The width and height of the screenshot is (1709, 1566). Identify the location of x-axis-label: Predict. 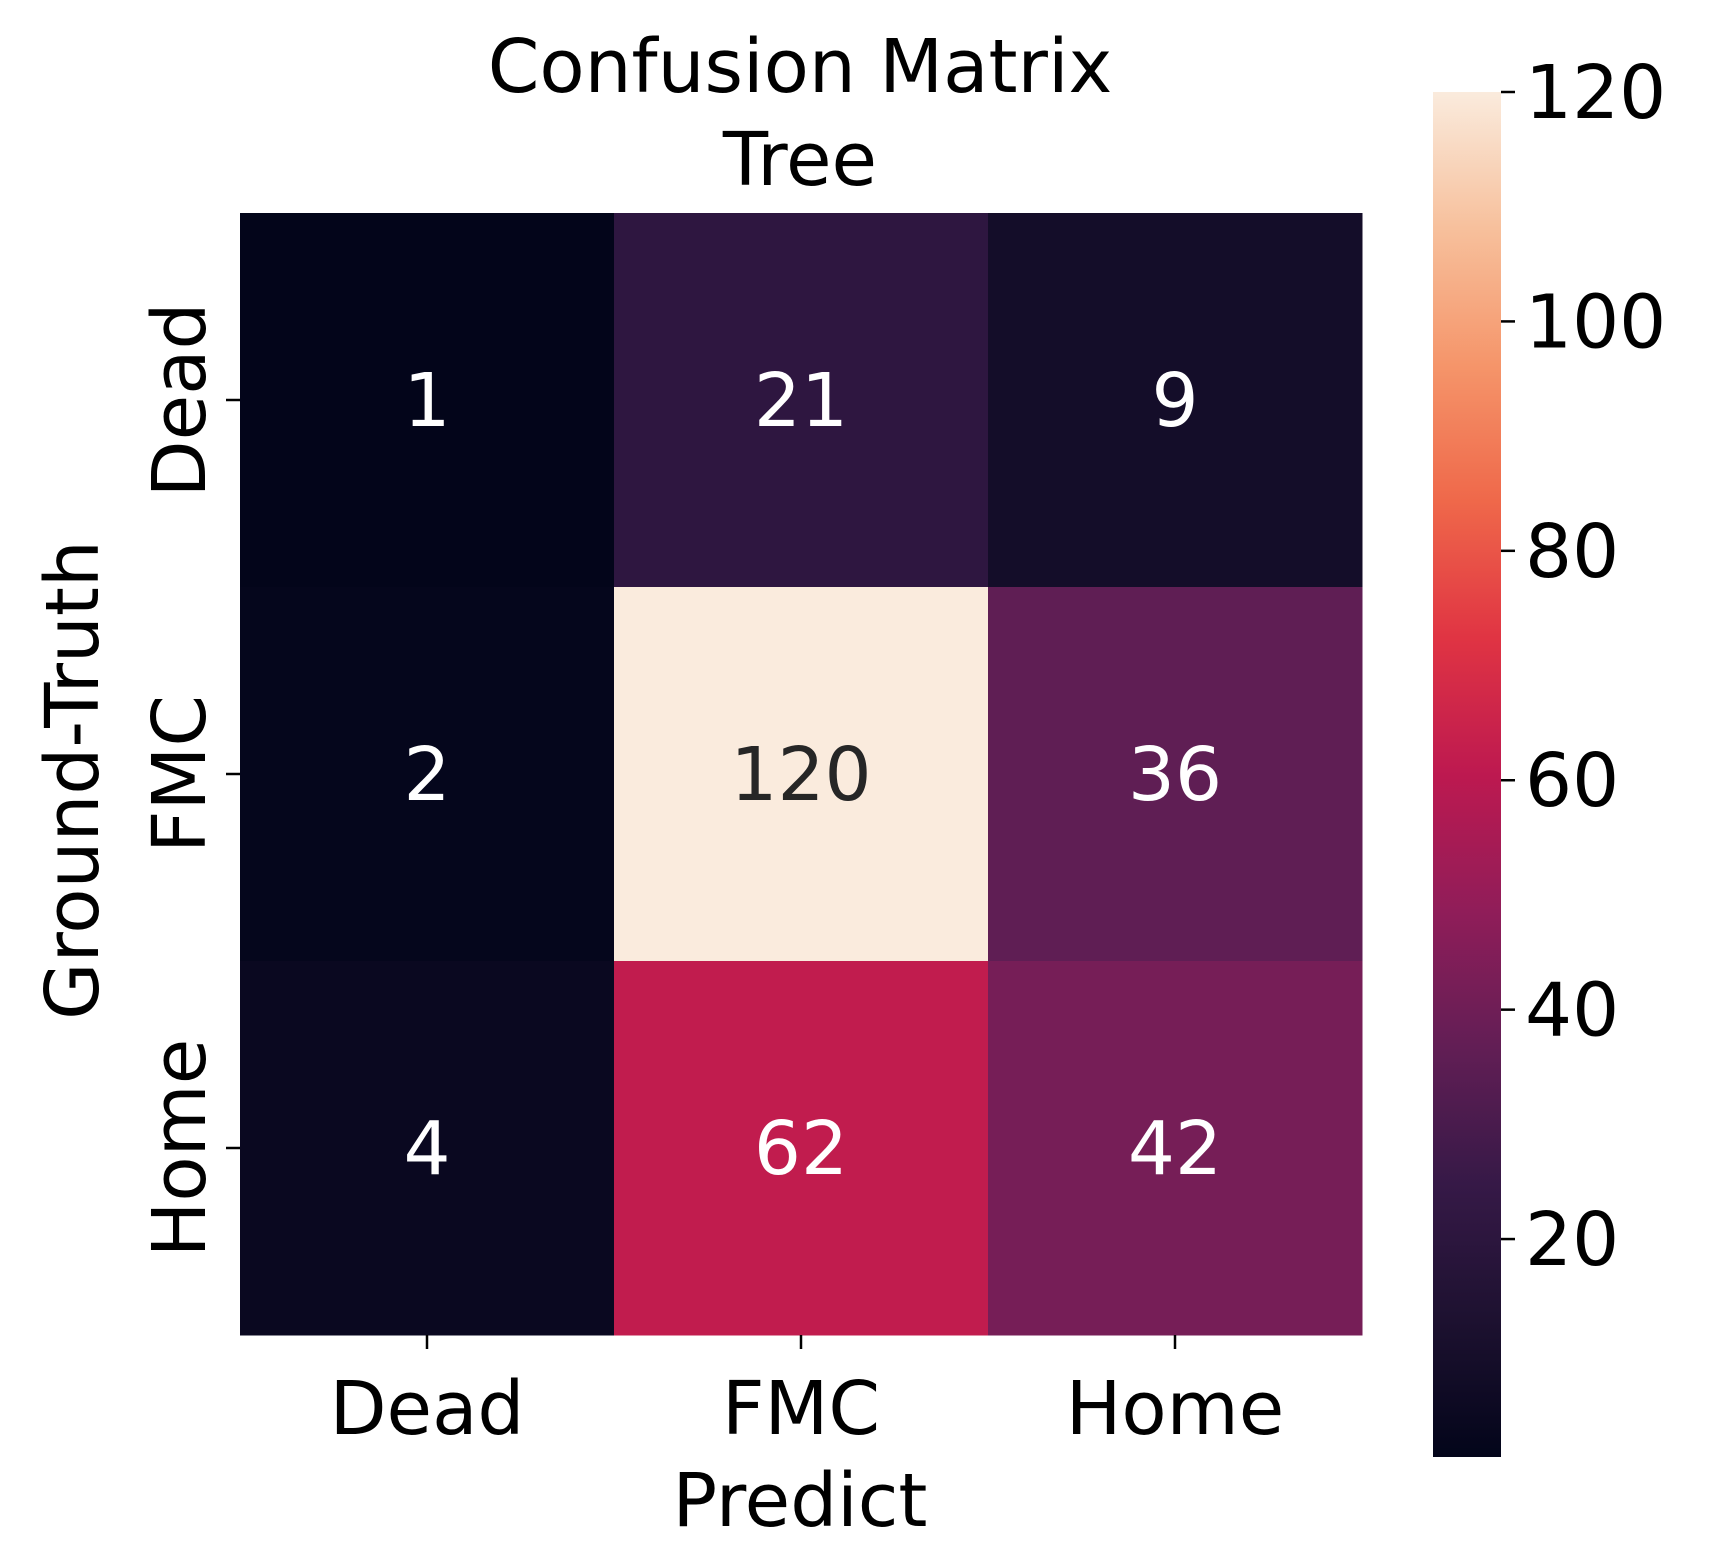
(800, 1501).